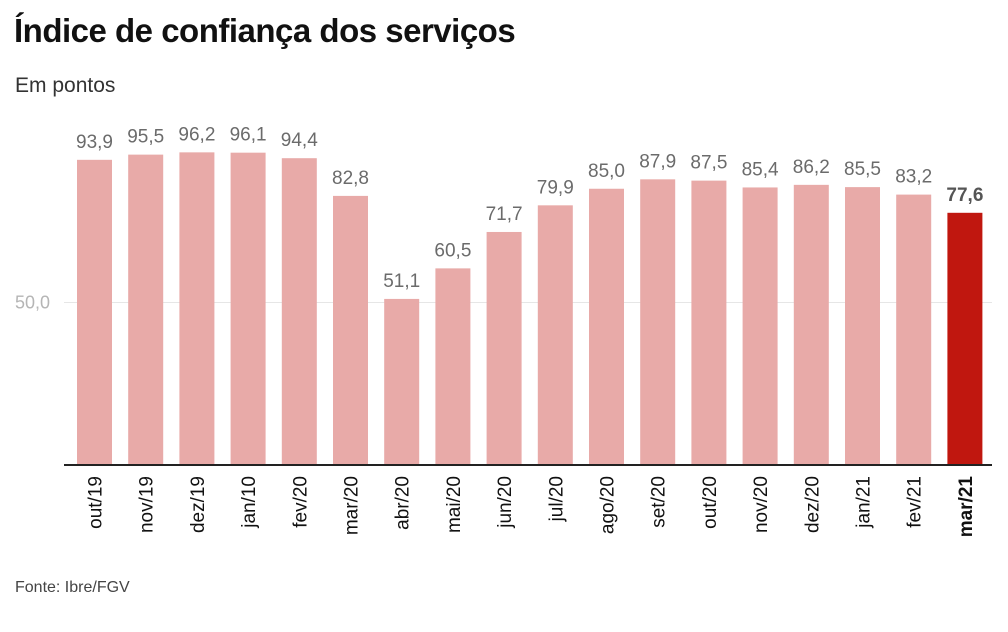 The image size is (1008, 632). Describe the element at coordinates (913, 177) in the screenshot. I see `value-label: 83,2` at that location.